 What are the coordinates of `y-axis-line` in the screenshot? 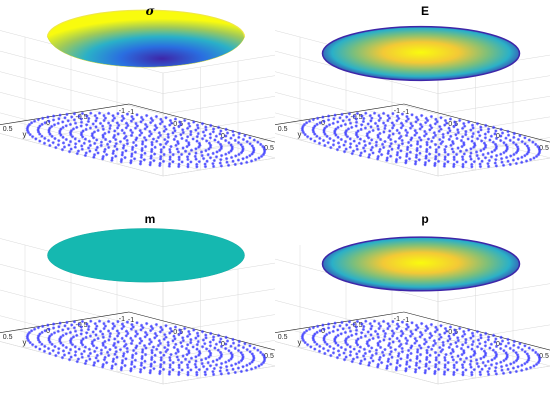 It's located at (340, 114).